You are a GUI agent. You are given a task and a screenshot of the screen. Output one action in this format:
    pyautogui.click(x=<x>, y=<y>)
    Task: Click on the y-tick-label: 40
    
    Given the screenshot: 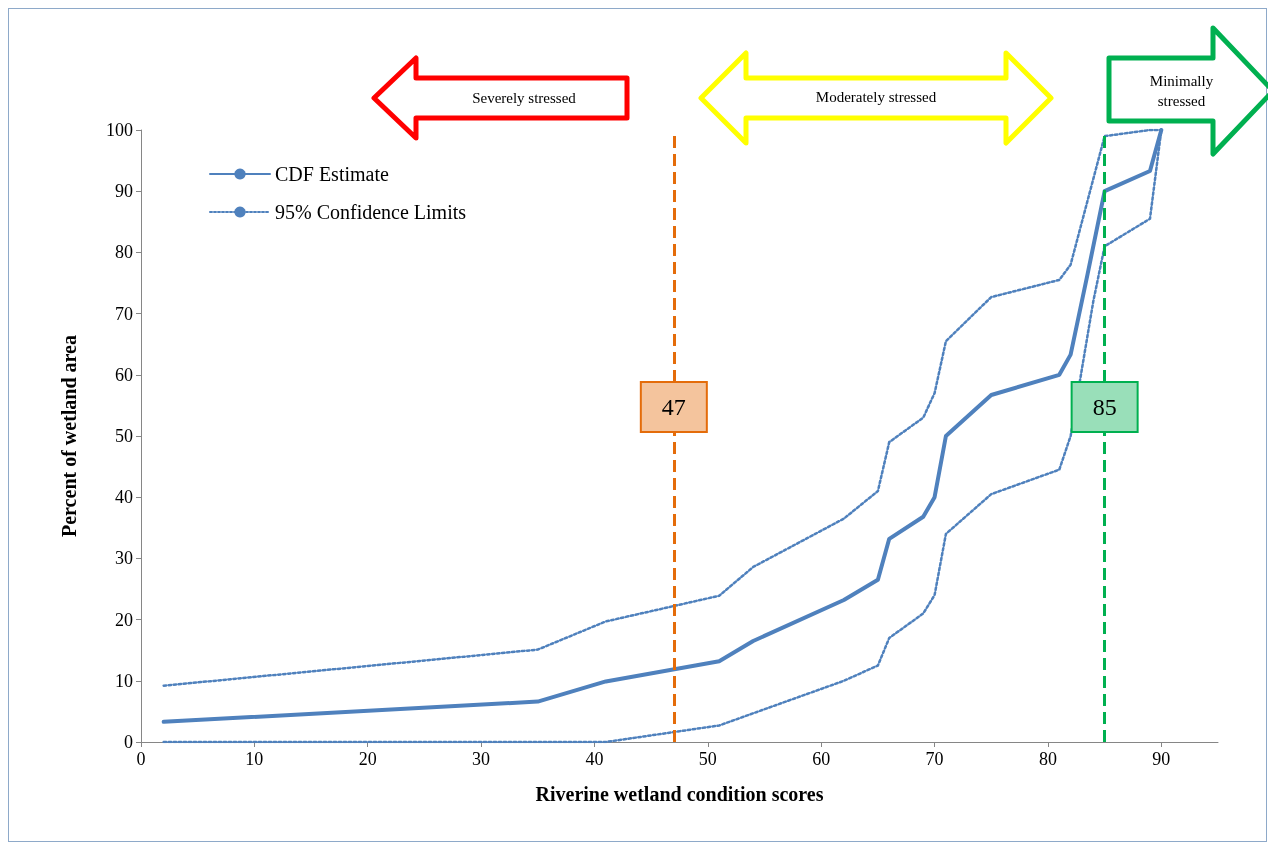 What is the action you would take?
    pyautogui.click(x=124, y=497)
    